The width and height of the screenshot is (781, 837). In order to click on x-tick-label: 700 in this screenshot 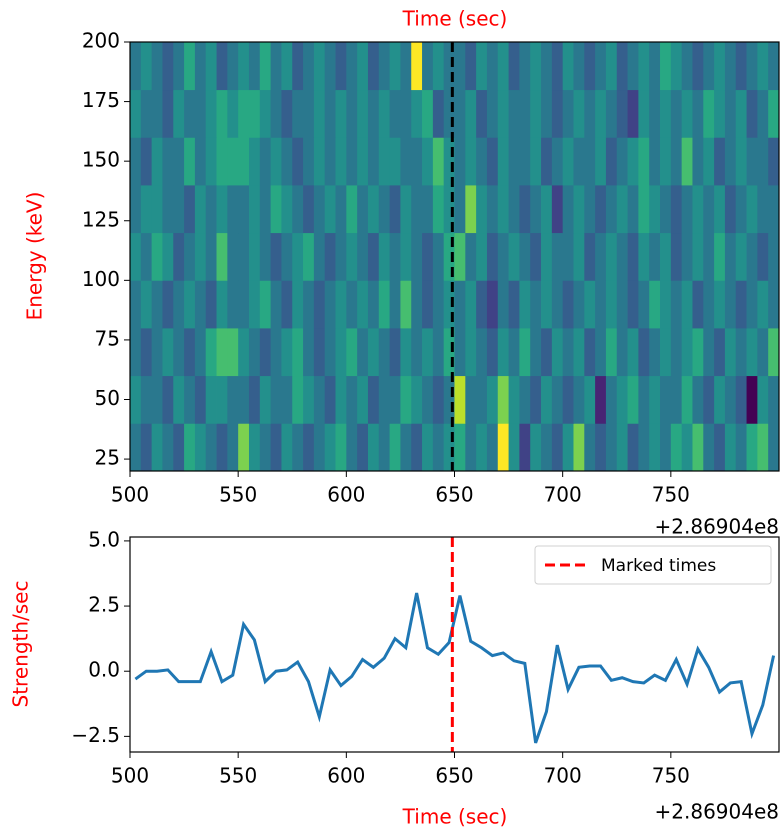, I will do `click(563, 495)`.